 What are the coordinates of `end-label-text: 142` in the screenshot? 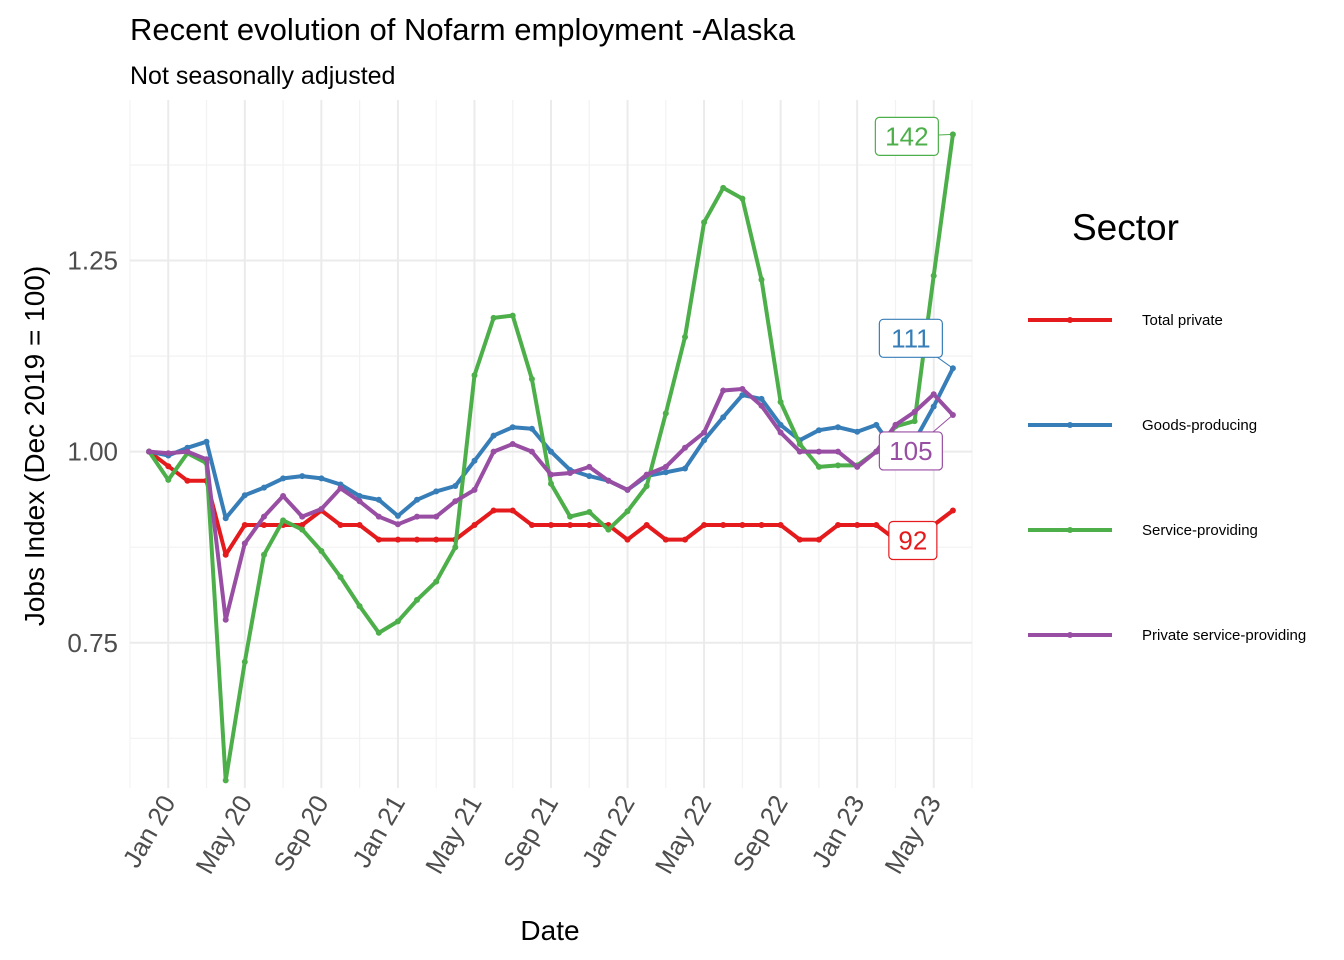 It's located at (906, 136).